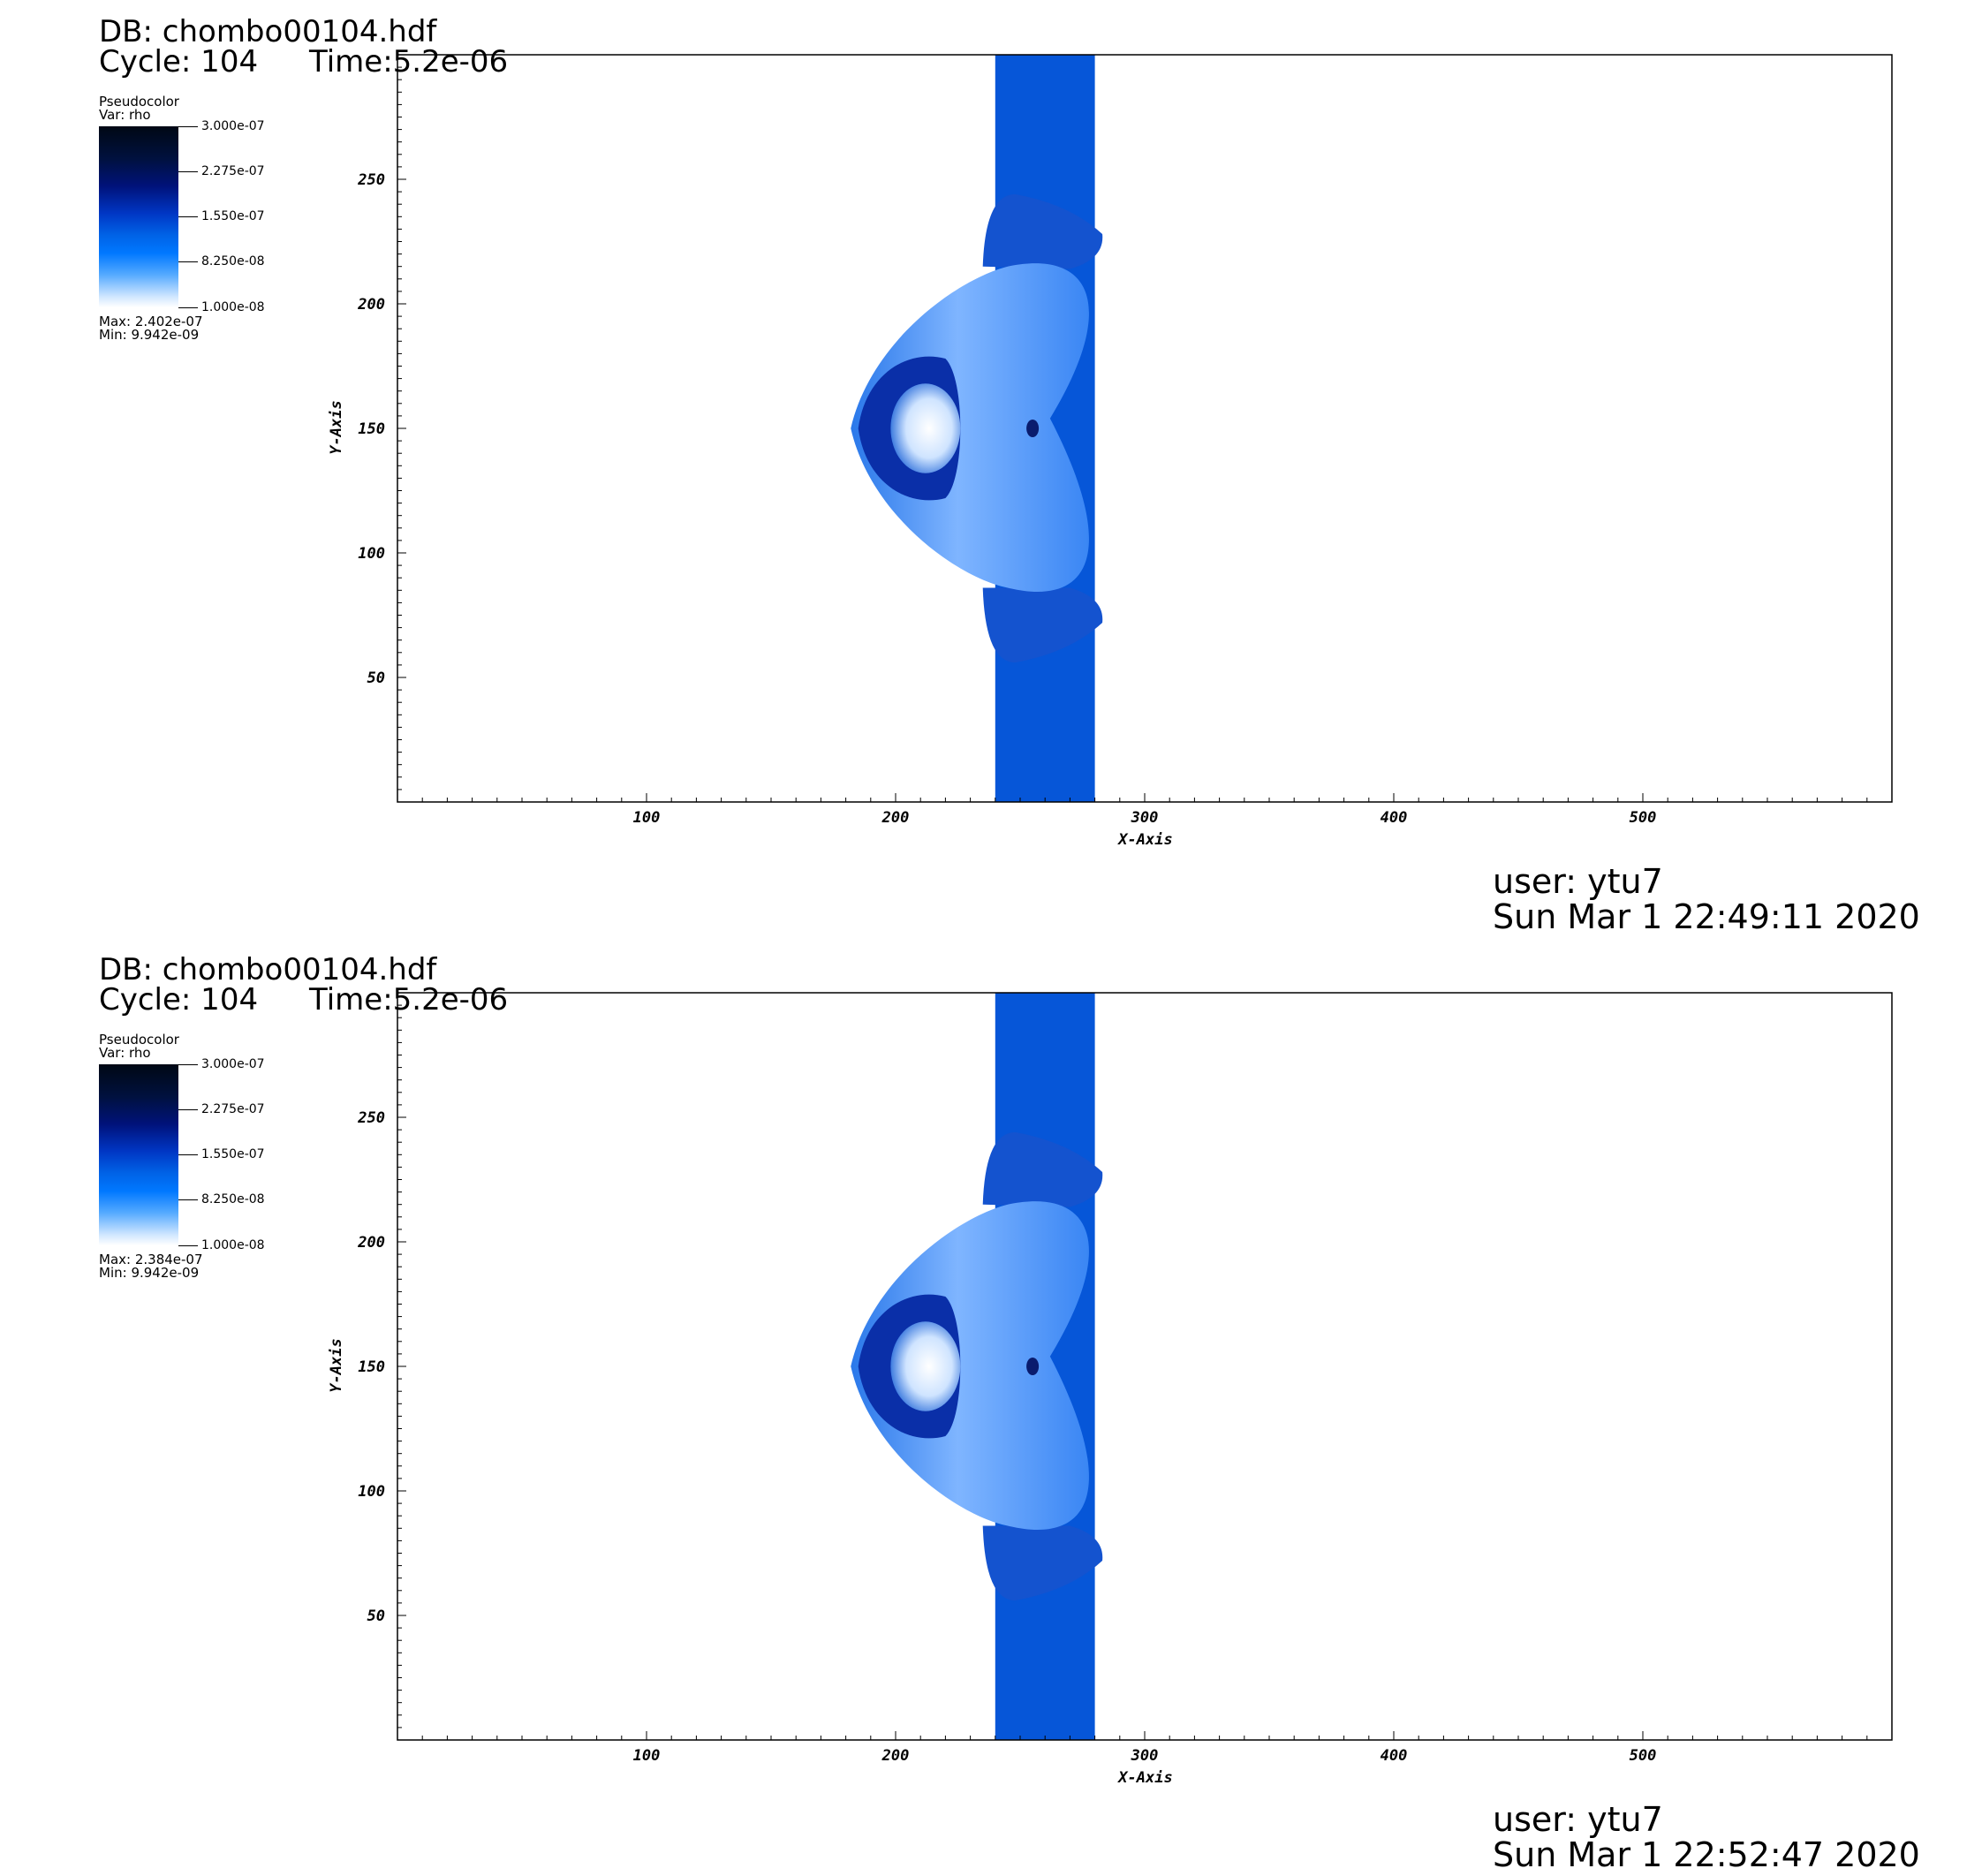  What do you see at coordinates (1707, 917) in the screenshot?
I see `footer-timestamp: Sun Mar 1 22:49:11 2020` at bounding box center [1707, 917].